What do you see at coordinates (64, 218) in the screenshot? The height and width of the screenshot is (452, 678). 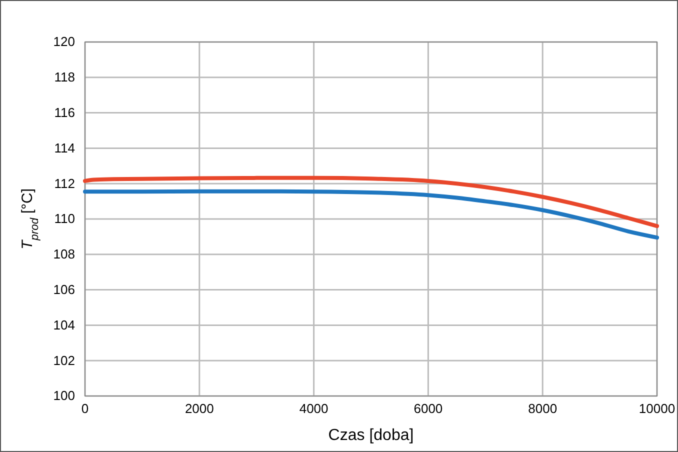 I see `y-tick-label: 110` at bounding box center [64, 218].